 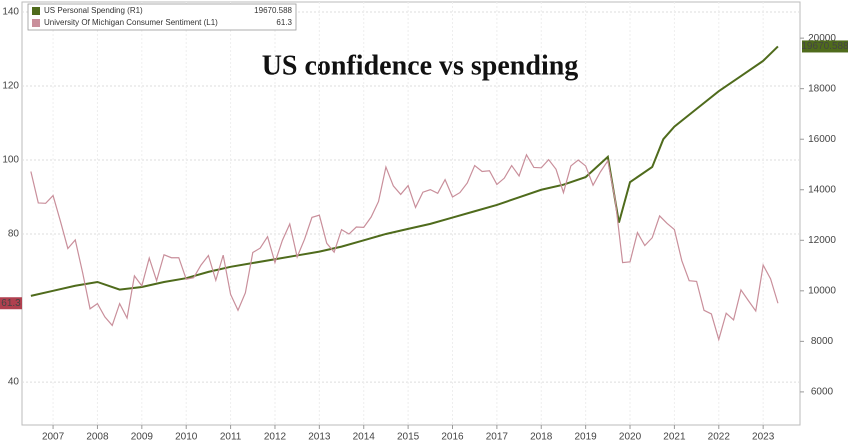 I want to click on y-tick-label: 40, so click(x=14, y=382).